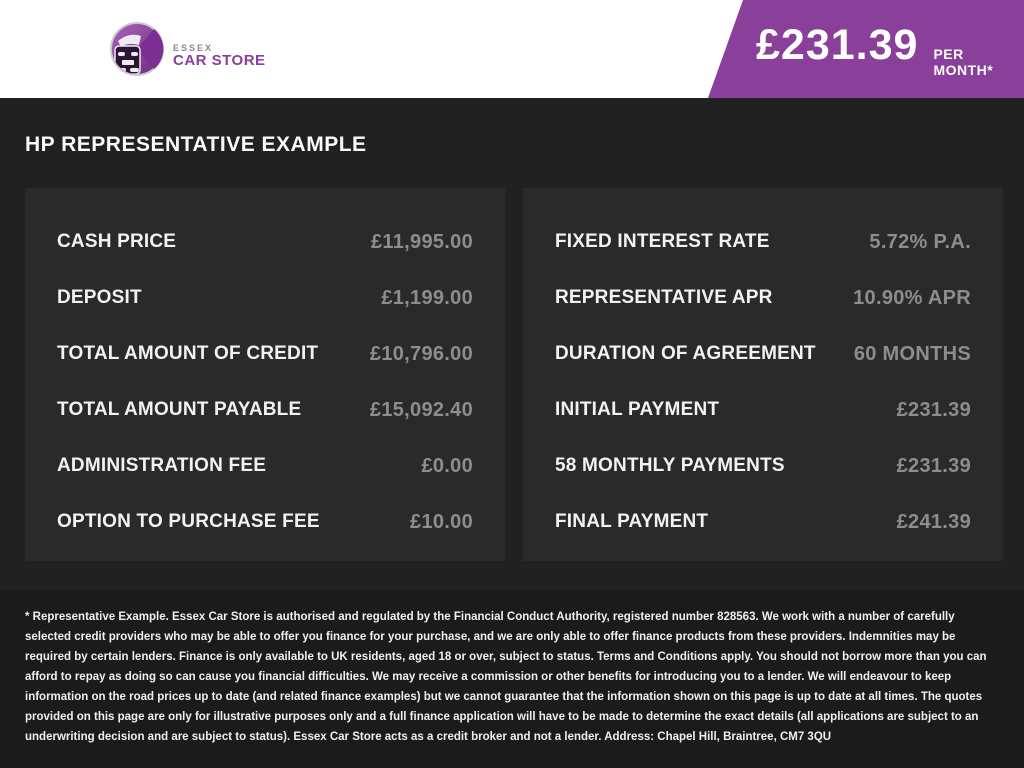 This screenshot has width=1024, height=768. Describe the element at coordinates (188, 521) in the screenshot. I see `finance-label: OPTION TO PURCHASE FEE` at that location.